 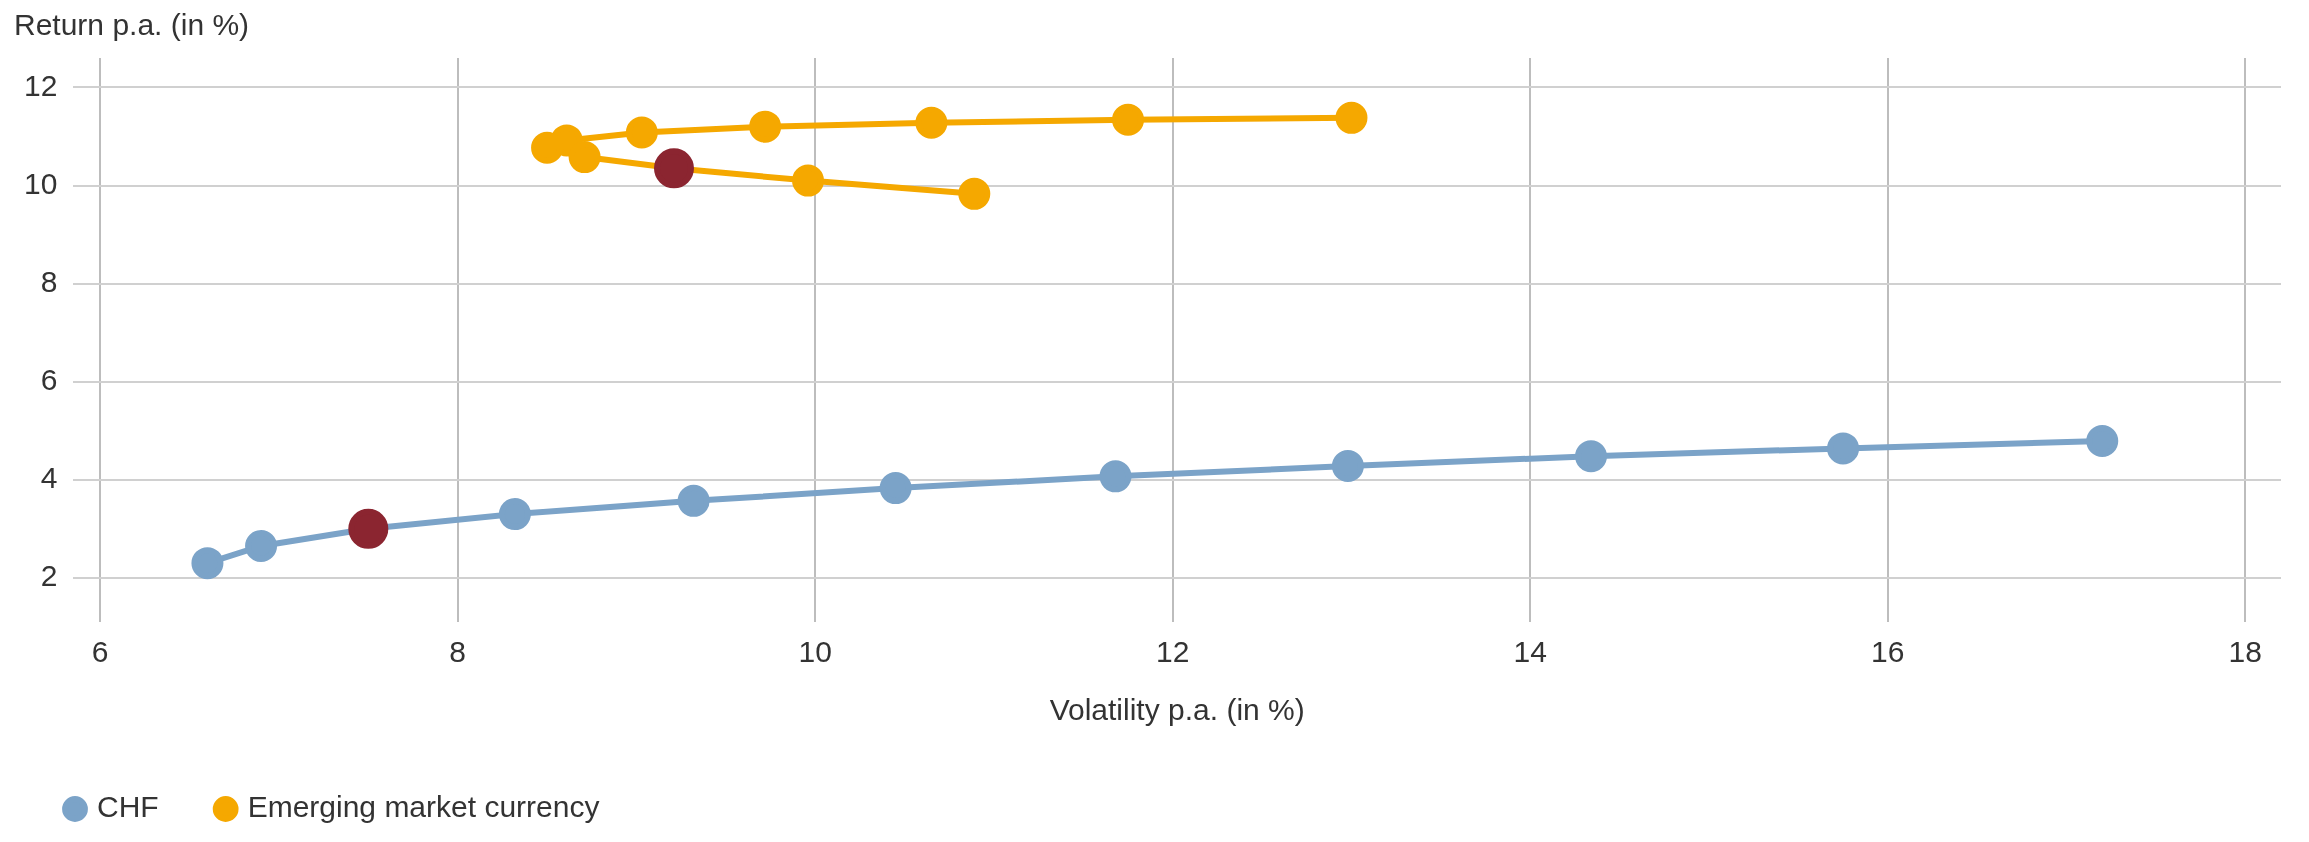 What do you see at coordinates (2245, 652) in the screenshot?
I see `x-tick-label: 18` at bounding box center [2245, 652].